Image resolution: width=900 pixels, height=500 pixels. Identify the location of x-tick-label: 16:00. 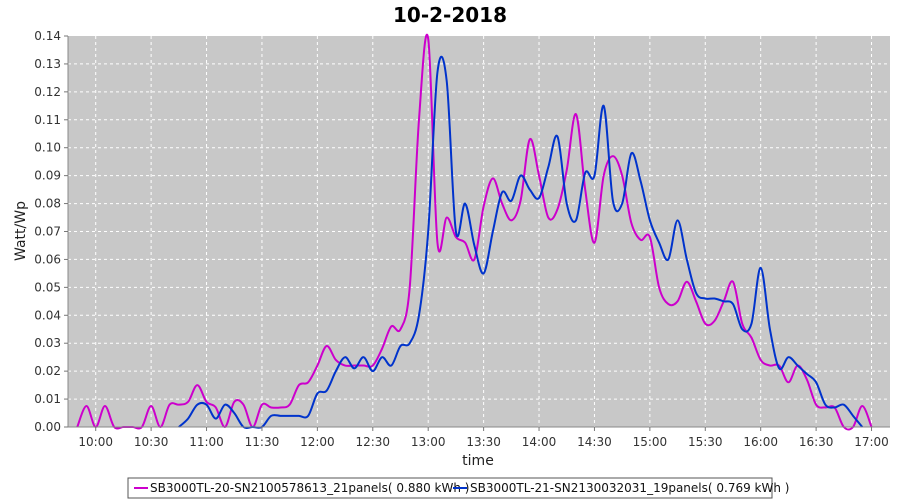
(760, 442).